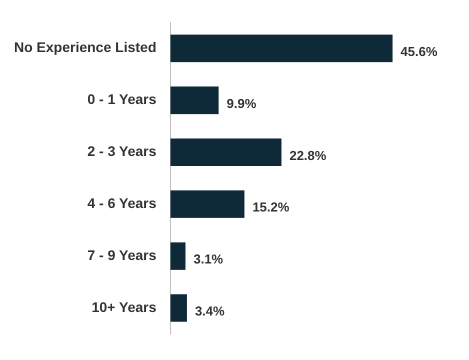 This screenshot has width=469, height=360. Describe the element at coordinates (210, 311) in the screenshot. I see `data-label: 3.4%` at that location.